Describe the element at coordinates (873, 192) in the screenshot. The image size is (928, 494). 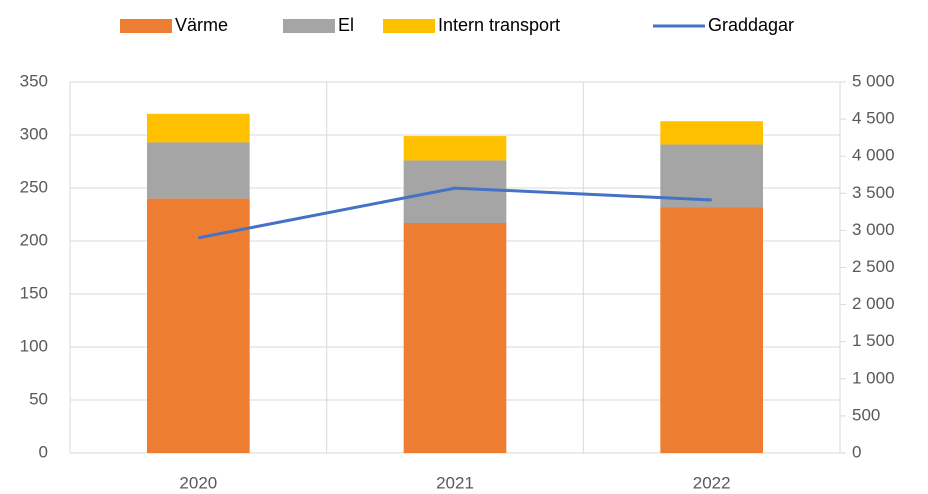
I see `y2-tick-label: 3 500` at that location.